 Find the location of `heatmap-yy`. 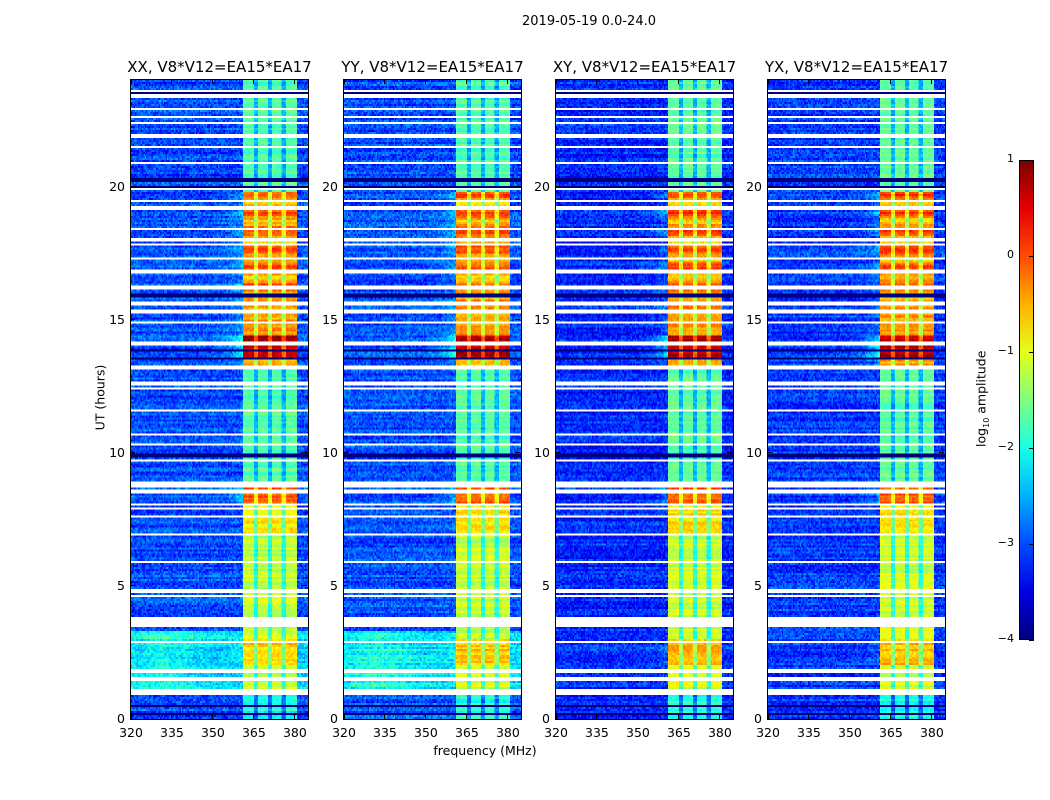

heatmap-yy is located at coordinates (432, 399).